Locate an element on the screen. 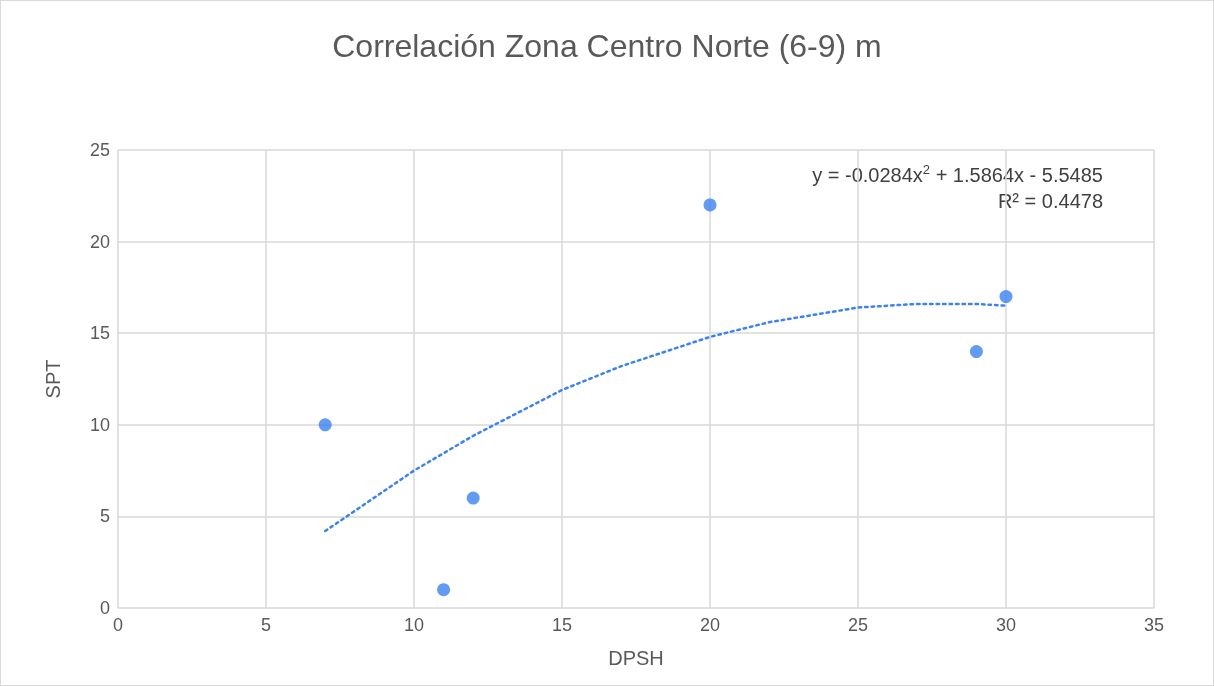 The width and height of the screenshot is (1214, 686). y-tick-label: 15 is located at coordinates (99, 333).